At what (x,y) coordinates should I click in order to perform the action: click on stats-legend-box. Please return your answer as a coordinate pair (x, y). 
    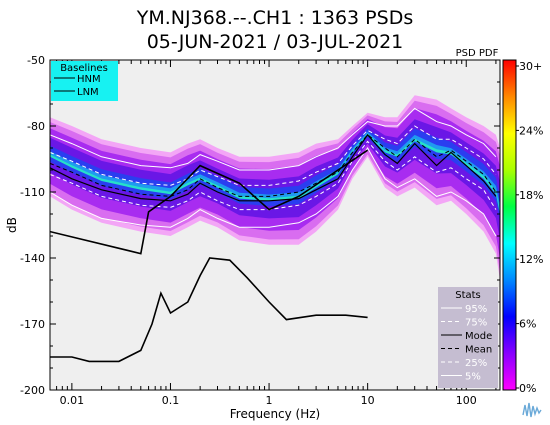
    Looking at the image, I should click on (468, 337).